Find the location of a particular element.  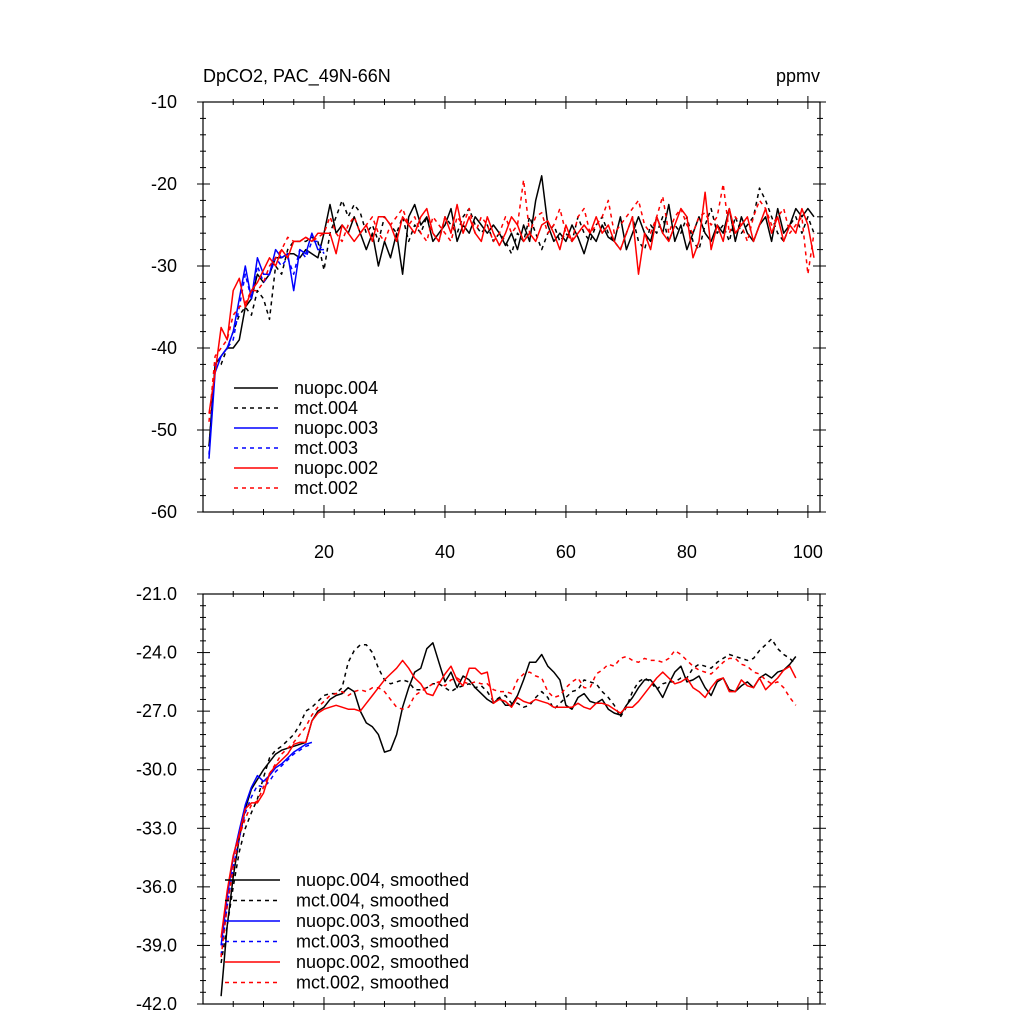

top-panel-xtick-label: 40 is located at coordinates (445, 552).